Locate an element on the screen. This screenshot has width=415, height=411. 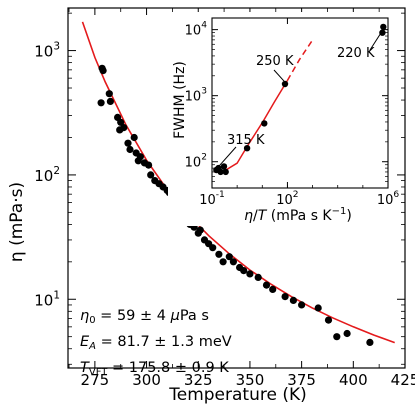
x-tick-label: 325 is located at coordinates (198, 380).